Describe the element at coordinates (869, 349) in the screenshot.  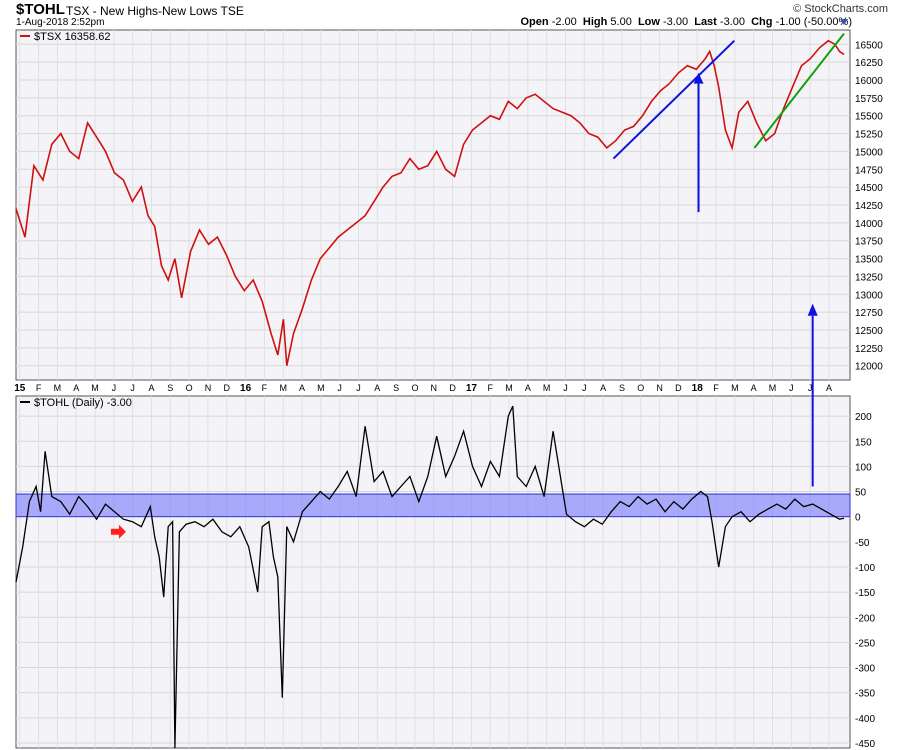
I see `y-tick-label: 12250` at that location.